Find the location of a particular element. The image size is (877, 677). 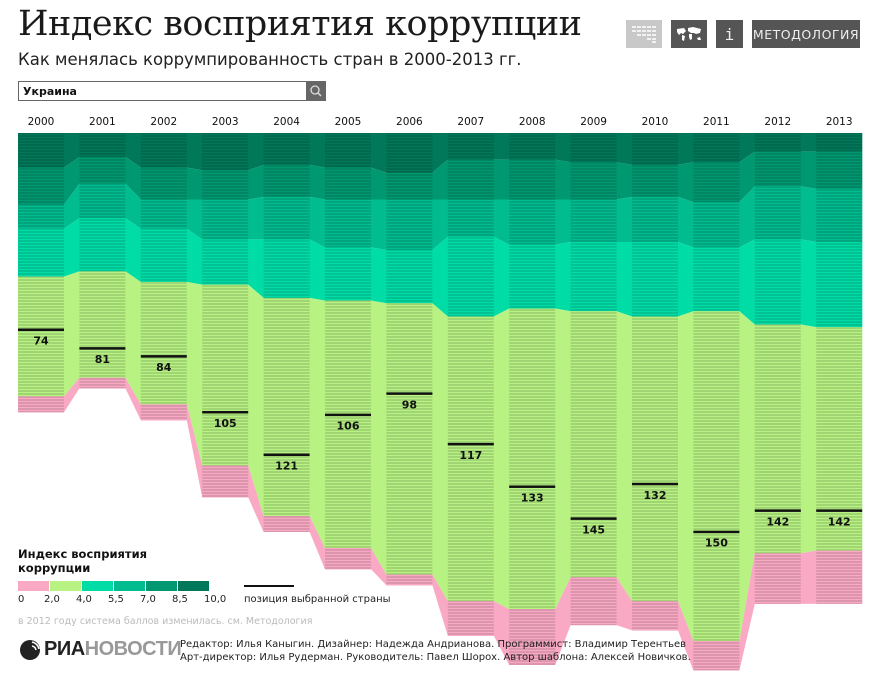

methodology-button: МЕТОДОЛОГИЯ is located at coordinates (806, 34).